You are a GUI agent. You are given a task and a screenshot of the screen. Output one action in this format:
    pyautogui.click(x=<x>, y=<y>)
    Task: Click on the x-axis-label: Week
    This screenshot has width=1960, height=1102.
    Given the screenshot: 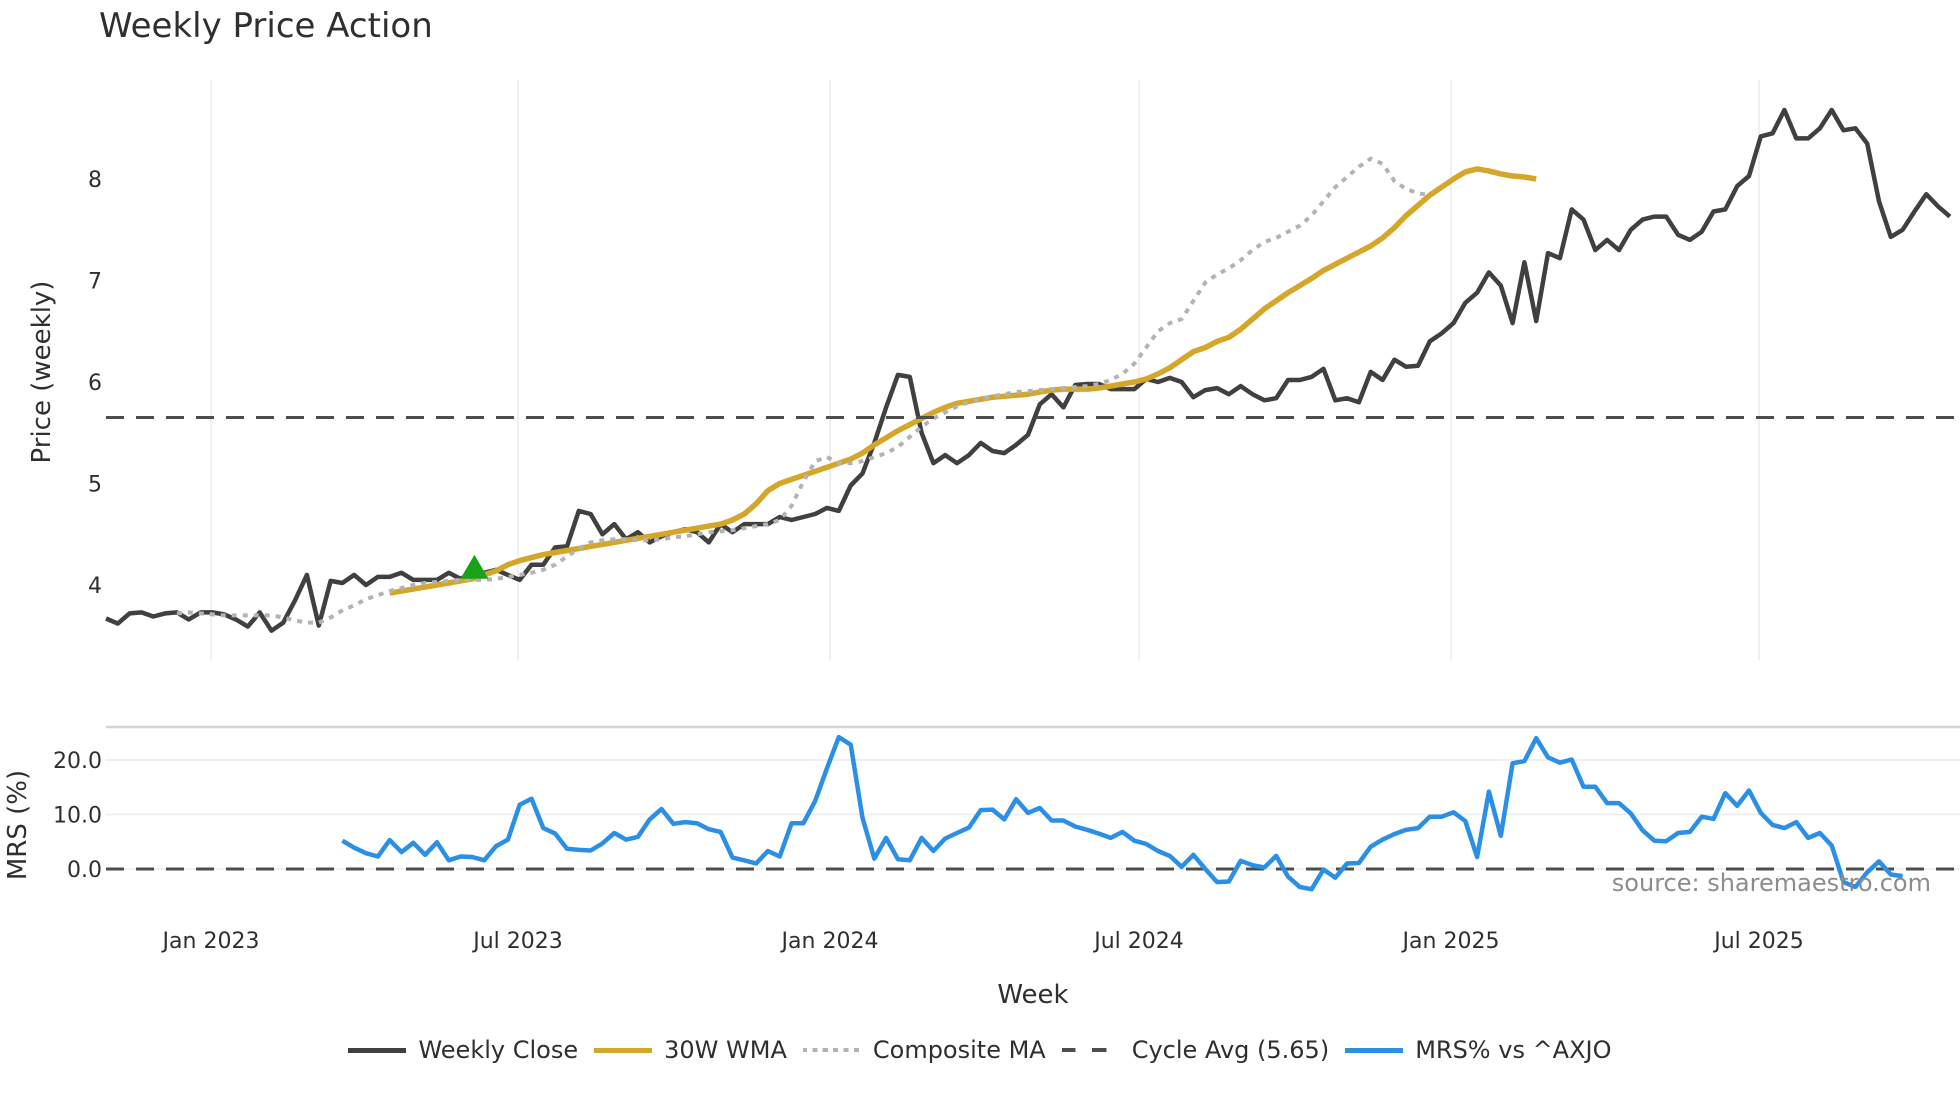 What is the action you would take?
    pyautogui.click(x=1032, y=995)
    